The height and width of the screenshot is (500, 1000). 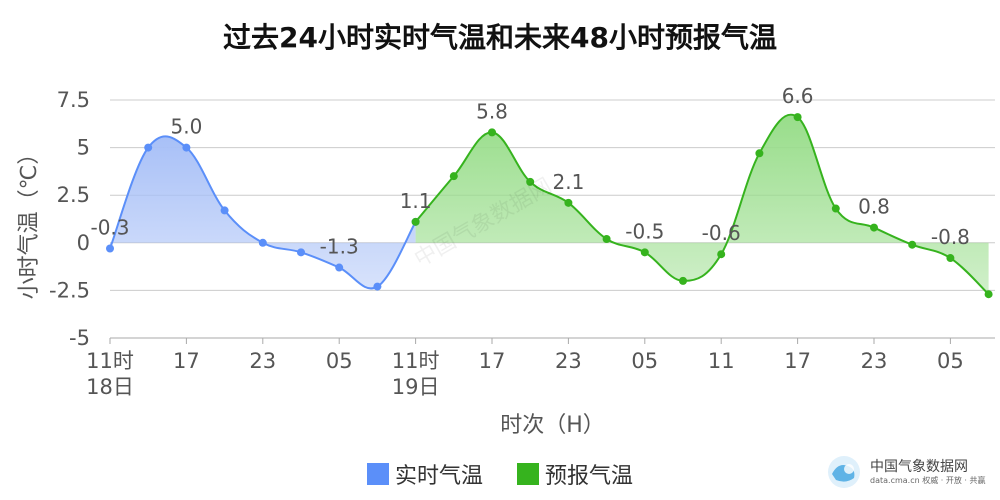 I want to click on y-tick-label: -2.5, so click(x=69, y=290).